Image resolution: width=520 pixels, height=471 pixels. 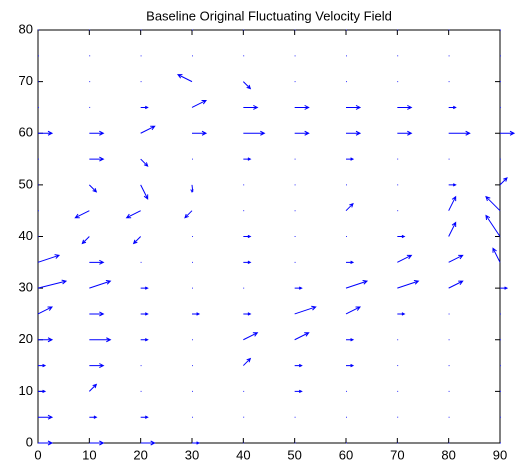 I want to click on x-tick-label: 20, so click(x=140, y=454).